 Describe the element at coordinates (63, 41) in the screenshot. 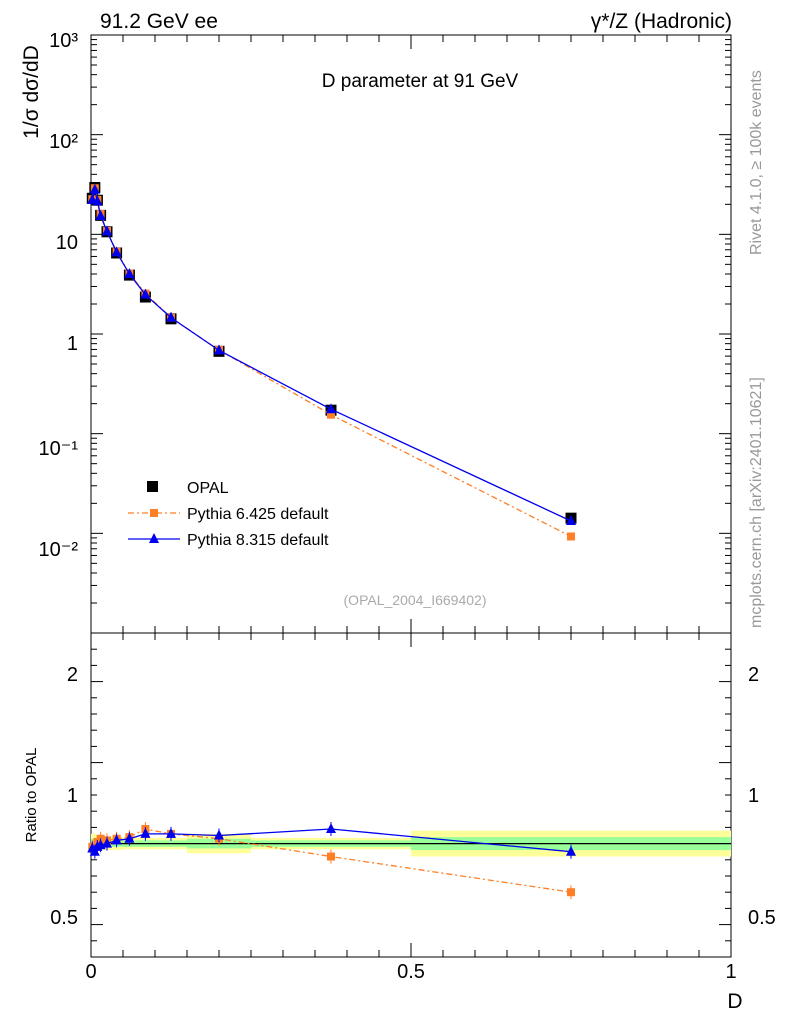

I see `ytick-label-1000: 10³` at that location.